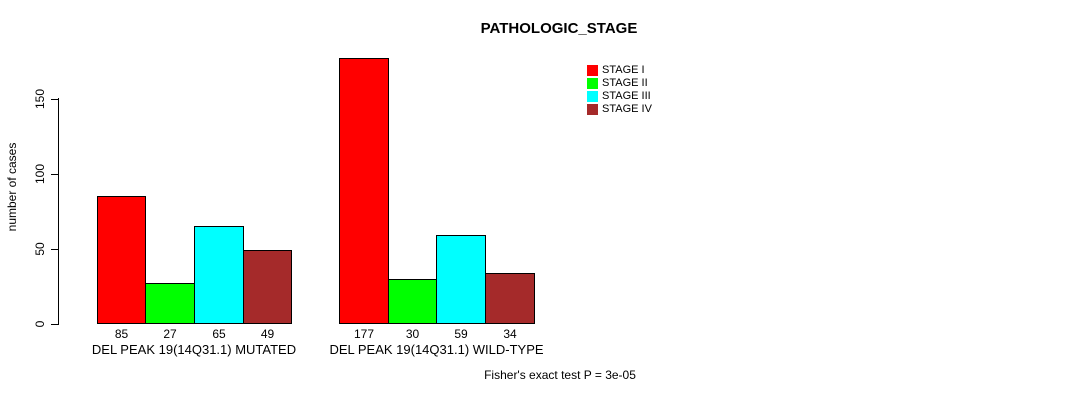 The width and height of the screenshot is (1090, 400). Describe the element at coordinates (40, 324) in the screenshot. I see `y-tick-label: 0` at that location.